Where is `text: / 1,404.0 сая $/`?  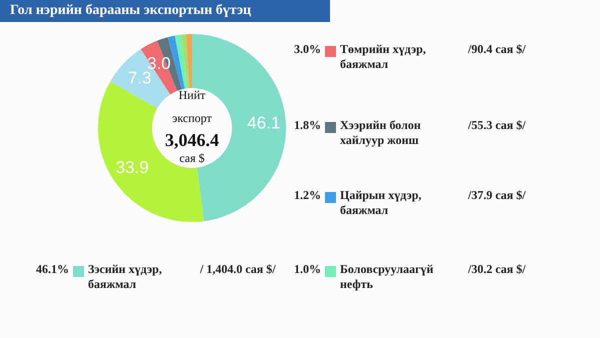 text: / 1,404.0 сая $/ is located at coordinates (238, 269).